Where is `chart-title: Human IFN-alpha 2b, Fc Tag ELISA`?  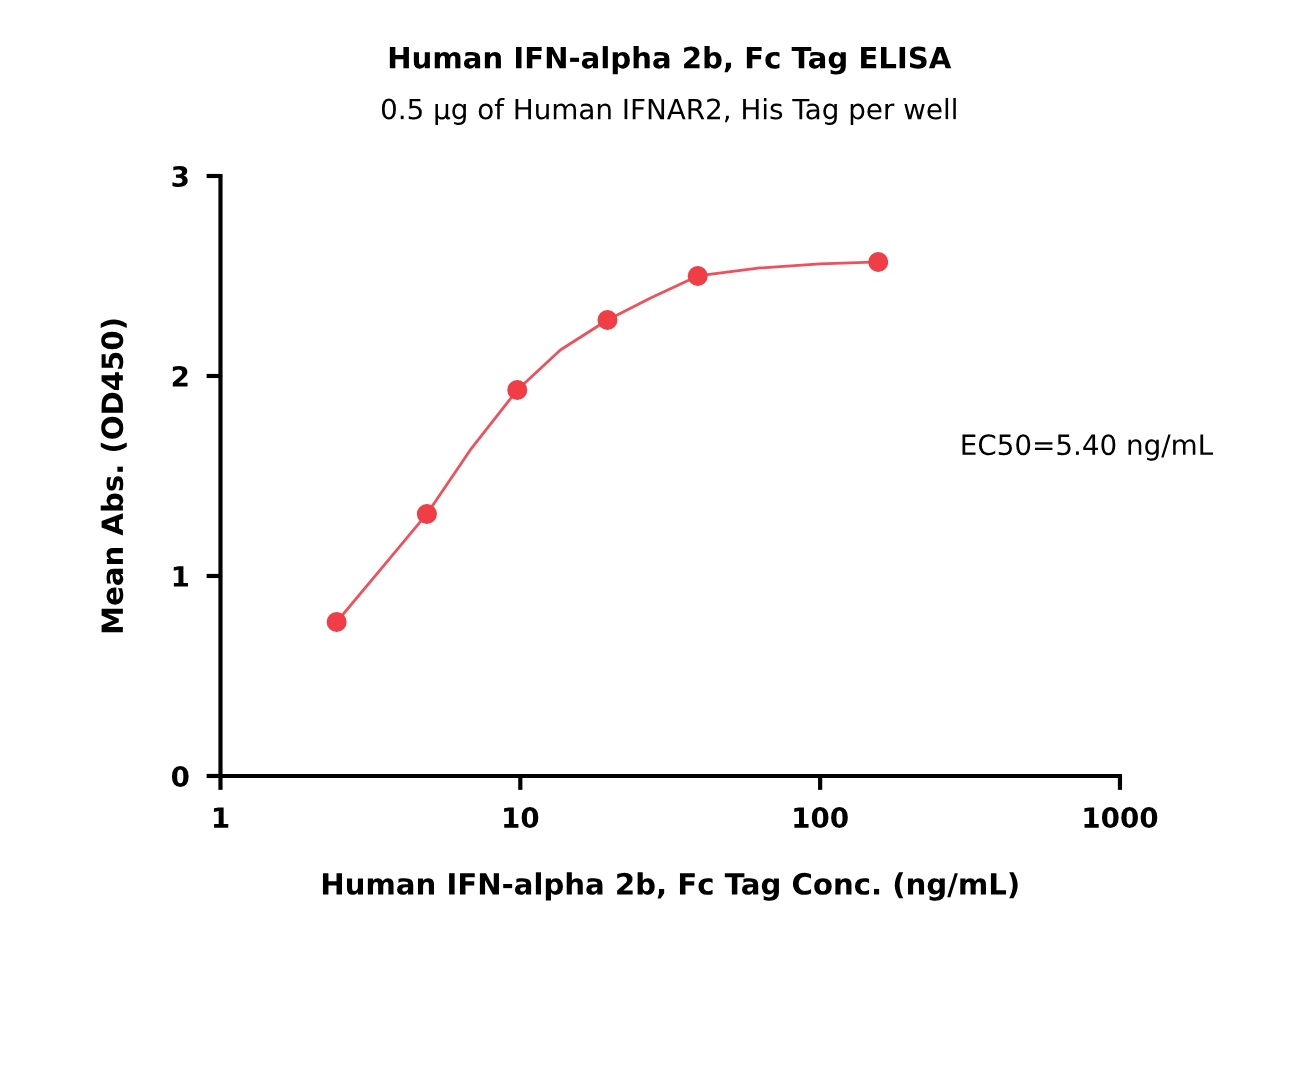
chart-title: Human IFN-alpha 2b, Fc Tag ELISA is located at coordinates (670, 60).